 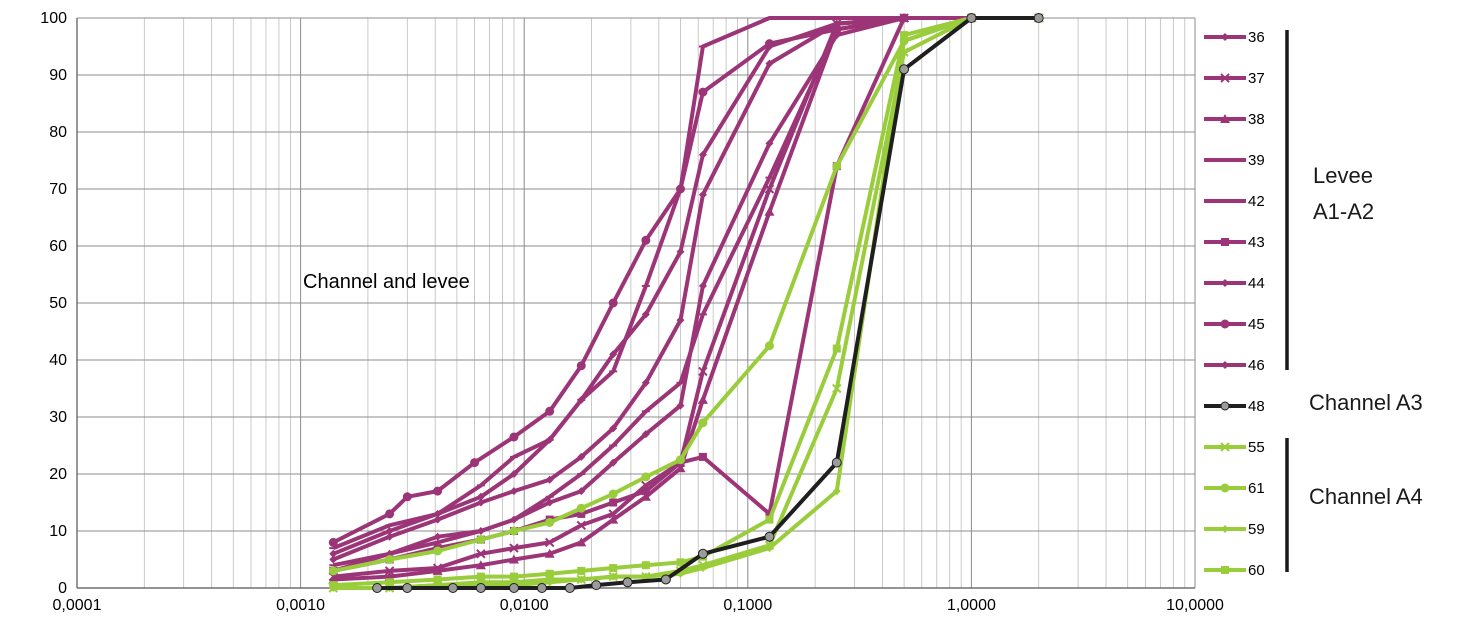 I want to click on legend-item-61: 61, so click(x=1234, y=488).